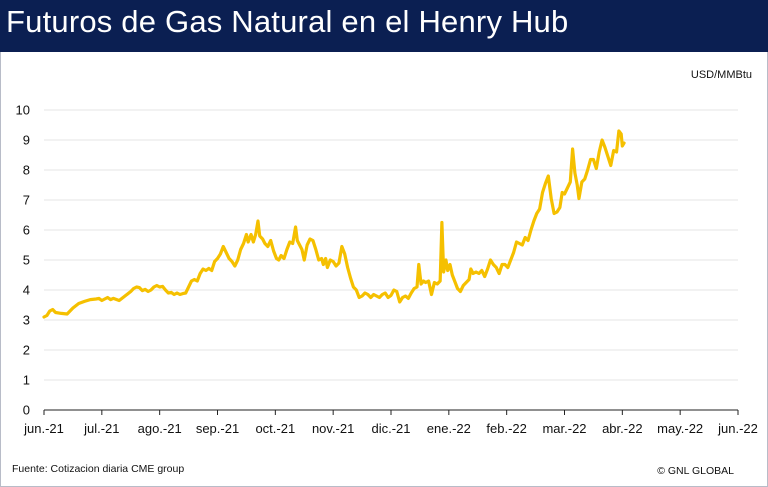 Image resolution: width=768 pixels, height=487 pixels. I want to click on y-tick-label-8: 8, so click(26, 170).